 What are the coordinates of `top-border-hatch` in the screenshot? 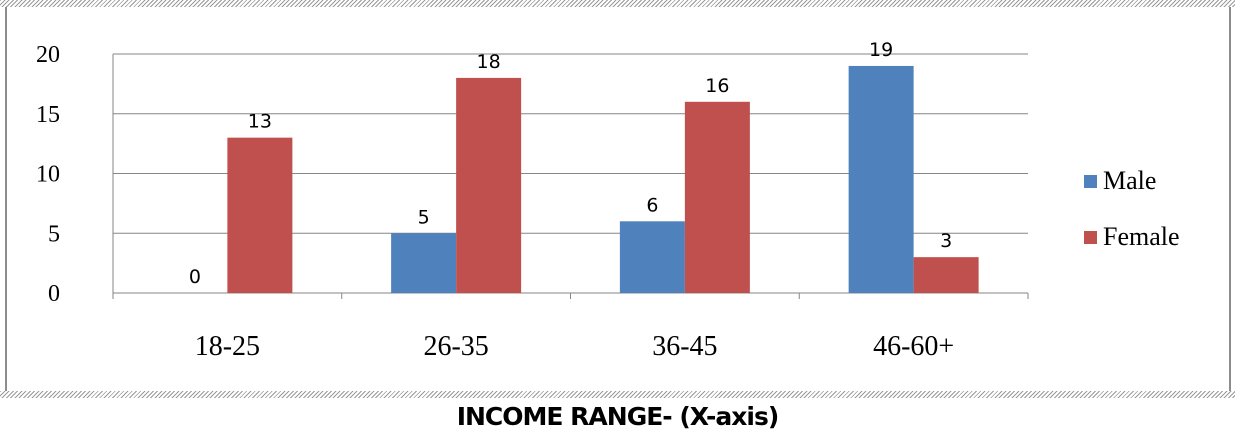 It's located at (617, 3).